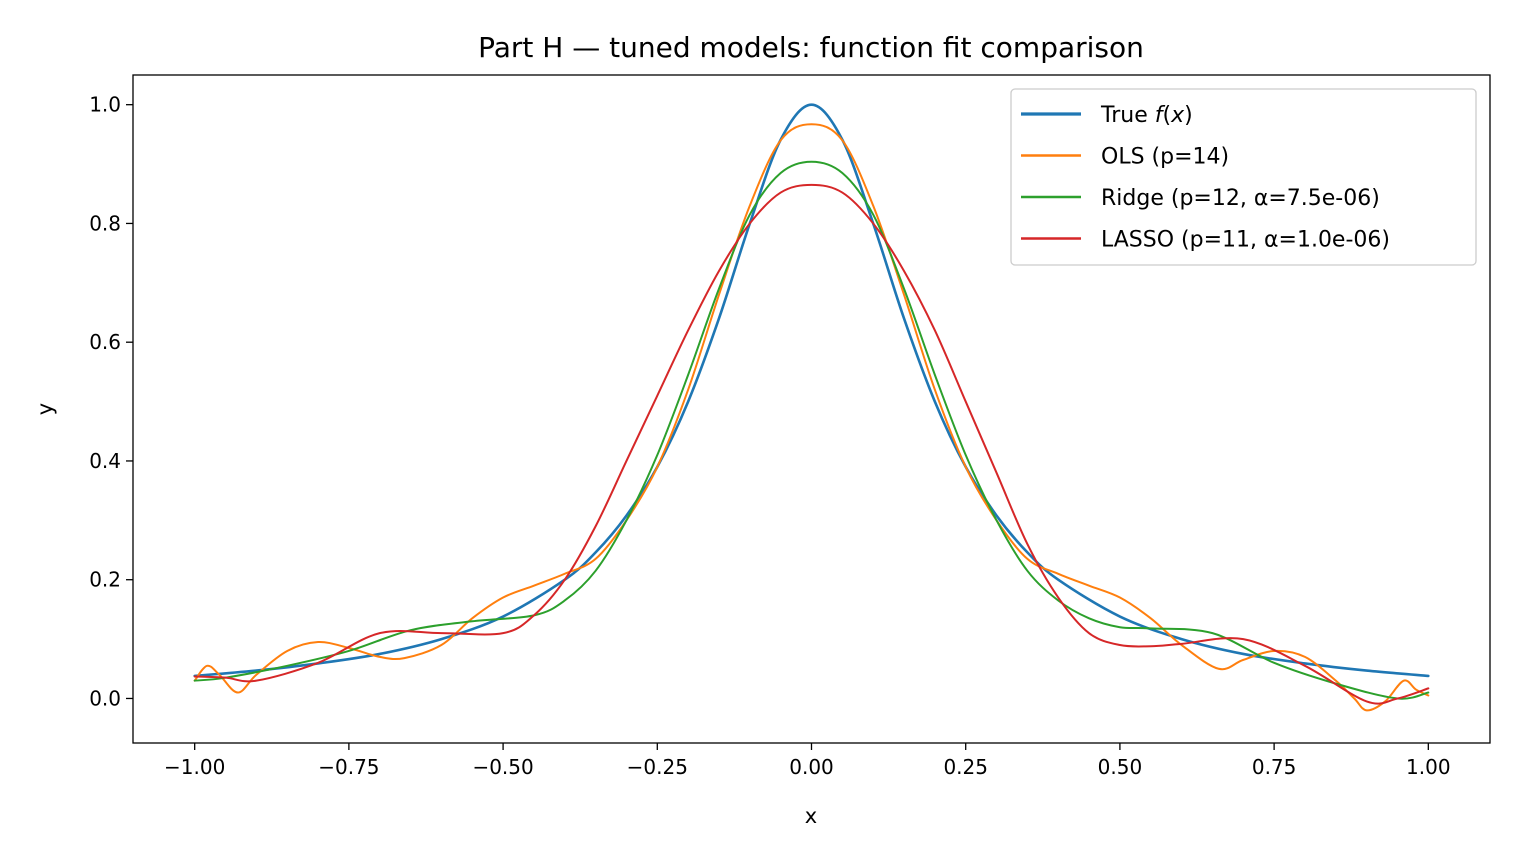 The height and width of the screenshot is (860, 1520). What do you see at coordinates (45, 409) in the screenshot?
I see `y-axis-label: y` at bounding box center [45, 409].